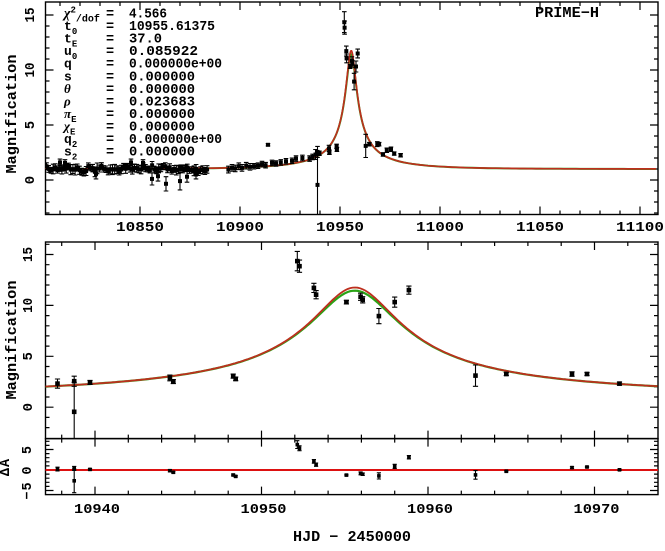  Describe the element at coordinates (67, 100) in the screenshot. I see `svg-text: ρ` at that location.